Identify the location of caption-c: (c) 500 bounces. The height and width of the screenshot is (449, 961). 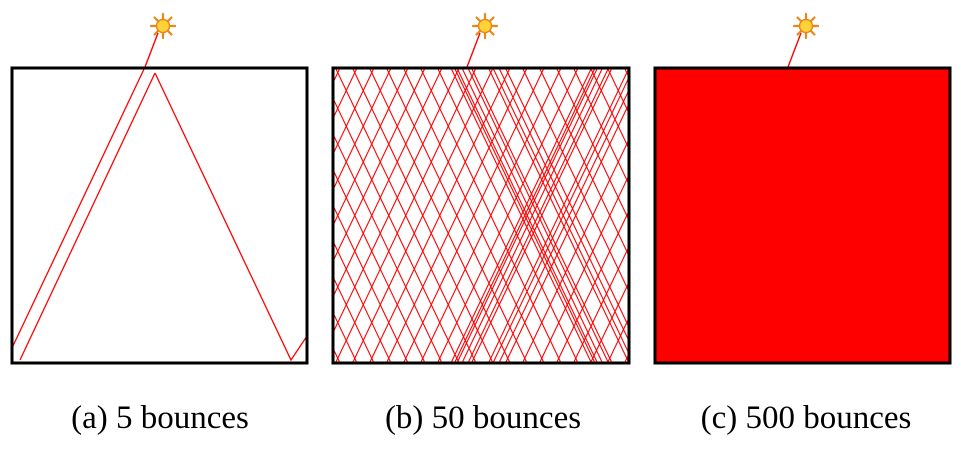
(806, 418).